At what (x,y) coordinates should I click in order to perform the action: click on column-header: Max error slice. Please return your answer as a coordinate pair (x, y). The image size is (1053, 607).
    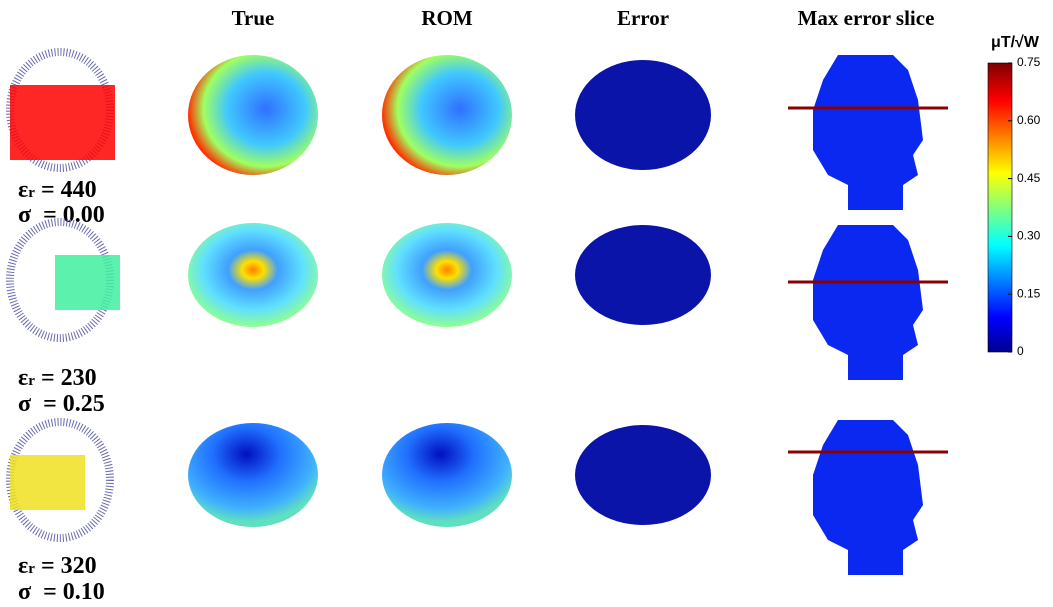
    Looking at the image, I should click on (866, 18).